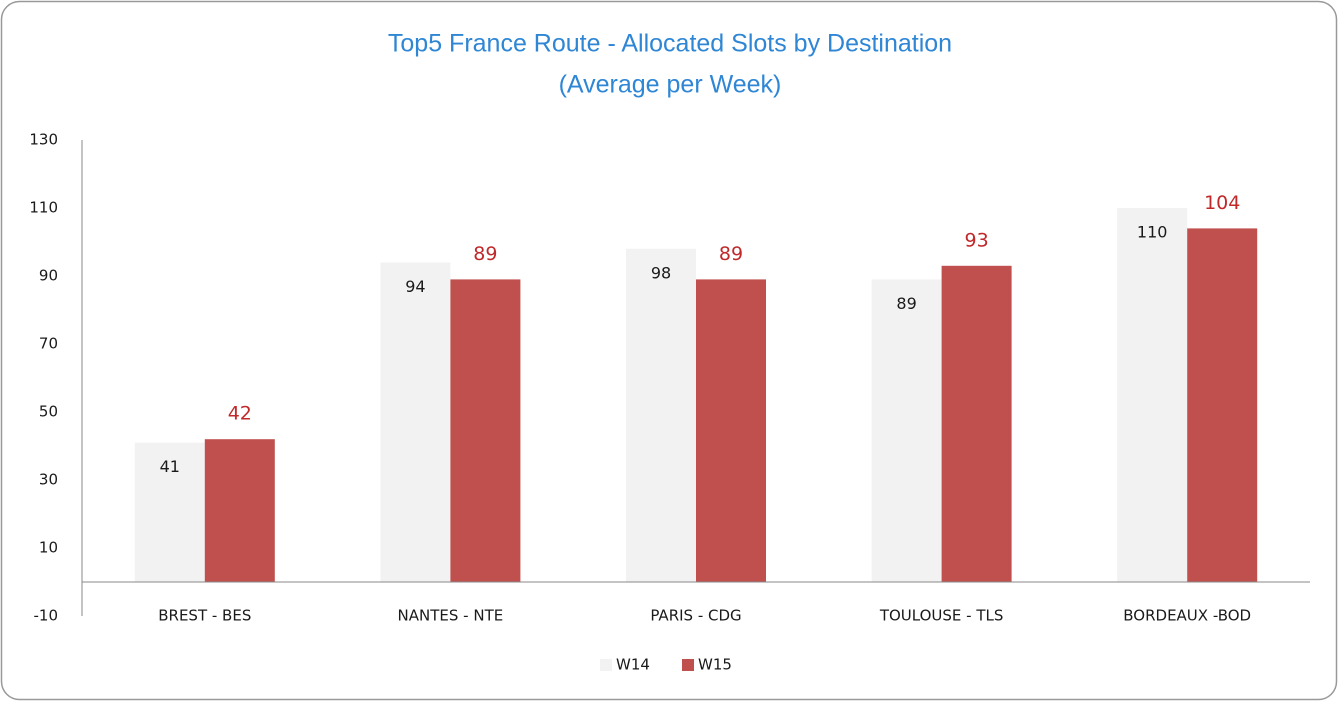  Describe the element at coordinates (415, 286) in the screenshot. I see `data-label: 94` at that location.